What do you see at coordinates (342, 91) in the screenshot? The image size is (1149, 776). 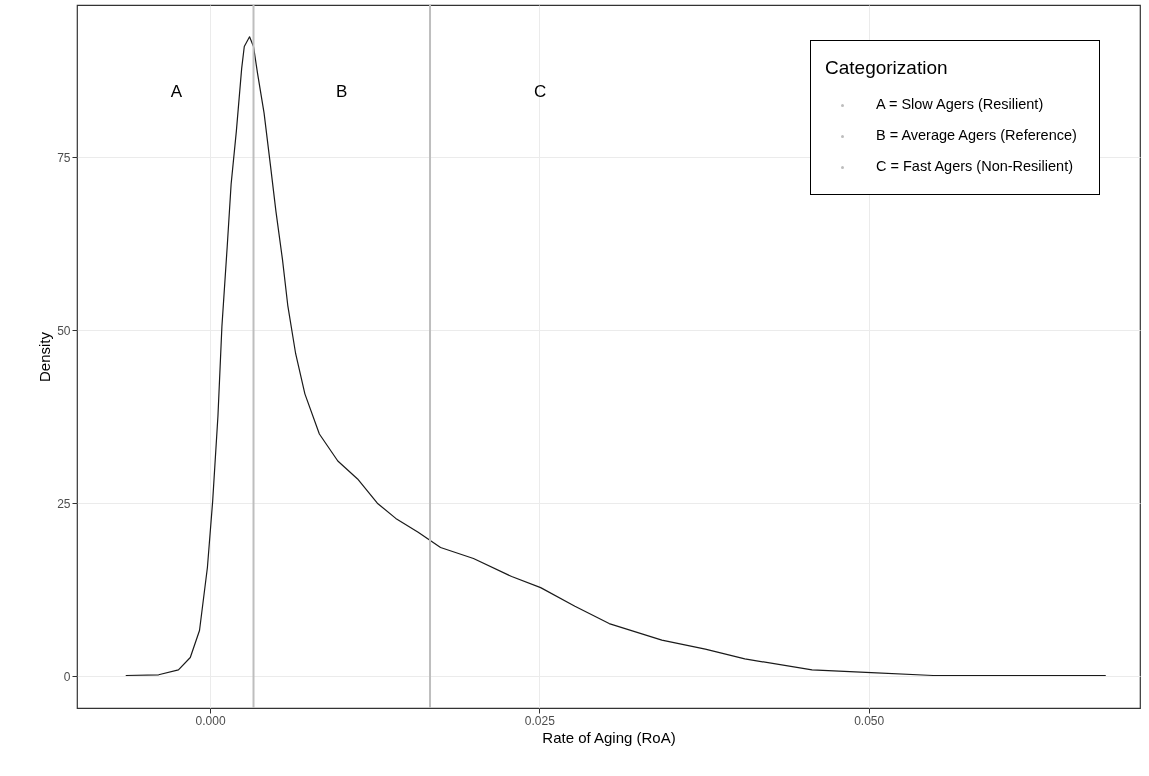 I see `annotation: B` at bounding box center [342, 91].